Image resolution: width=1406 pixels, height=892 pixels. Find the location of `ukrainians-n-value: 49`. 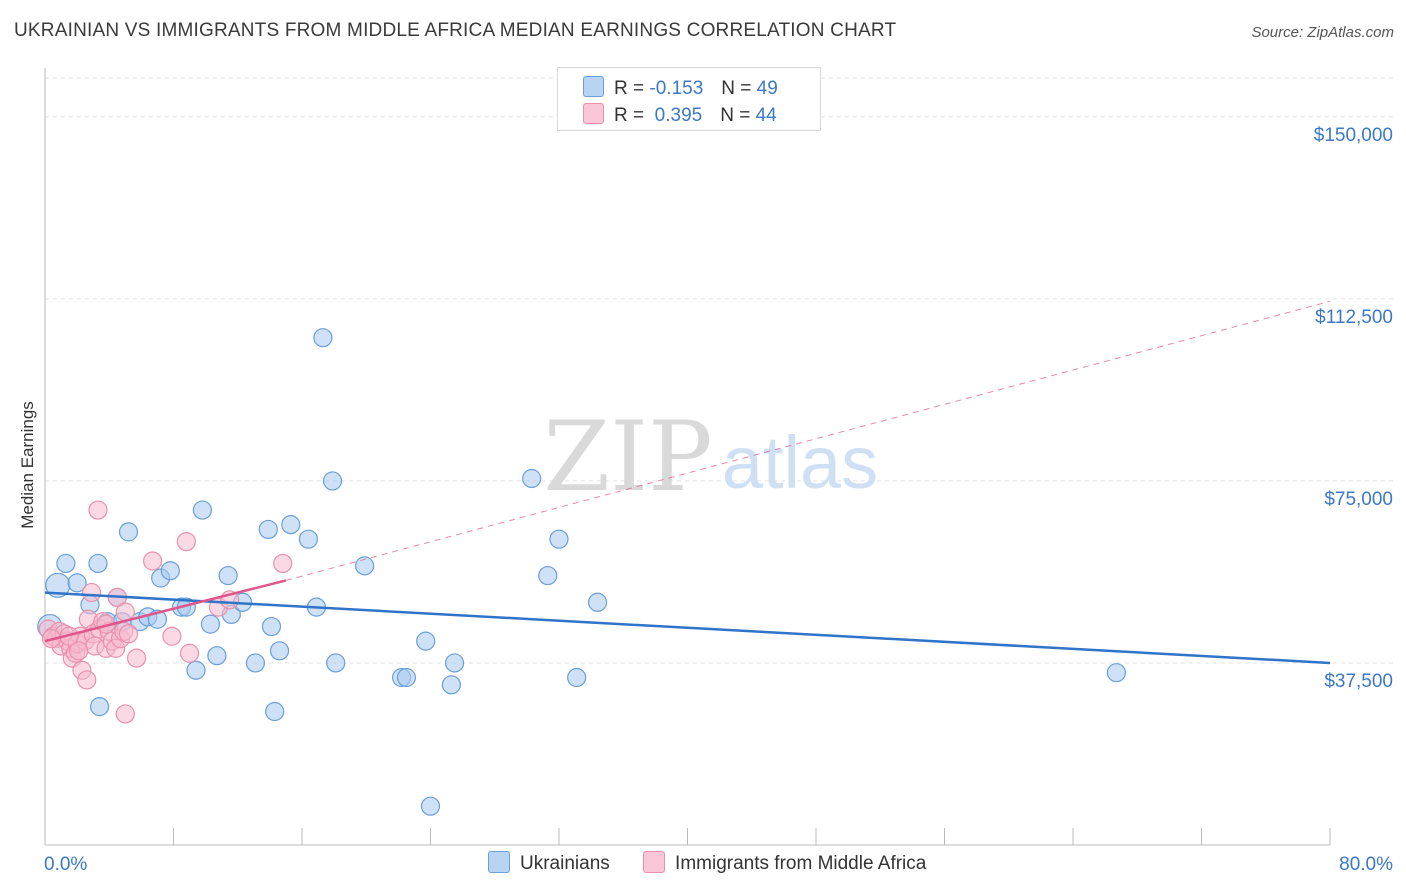

ukrainians-n-value: 49 is located at coordinates (767, 88).